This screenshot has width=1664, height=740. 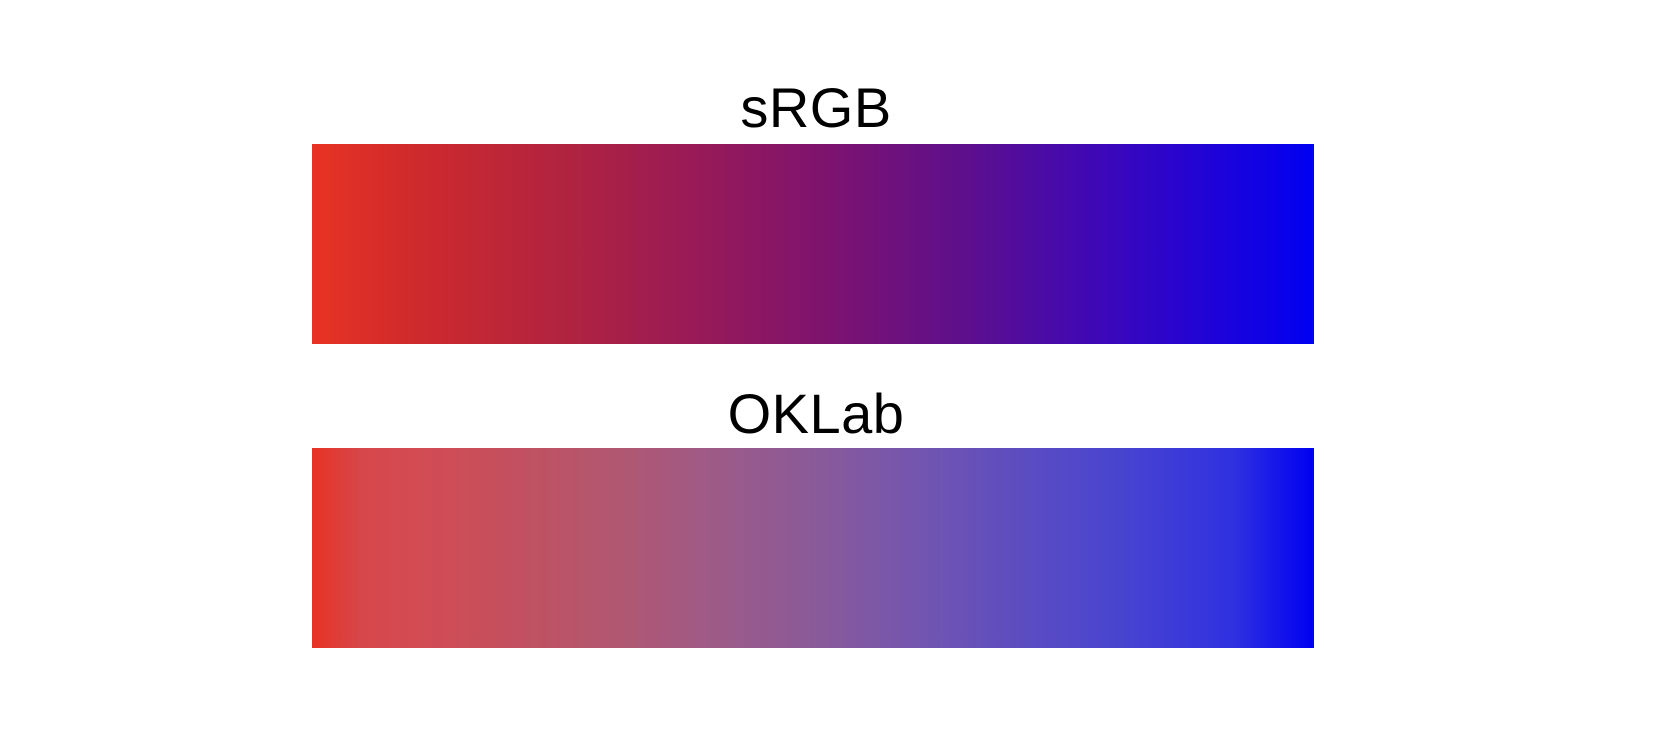 I want to click on srgb-gradient-title: sRGB, so click(x=816, y=108).